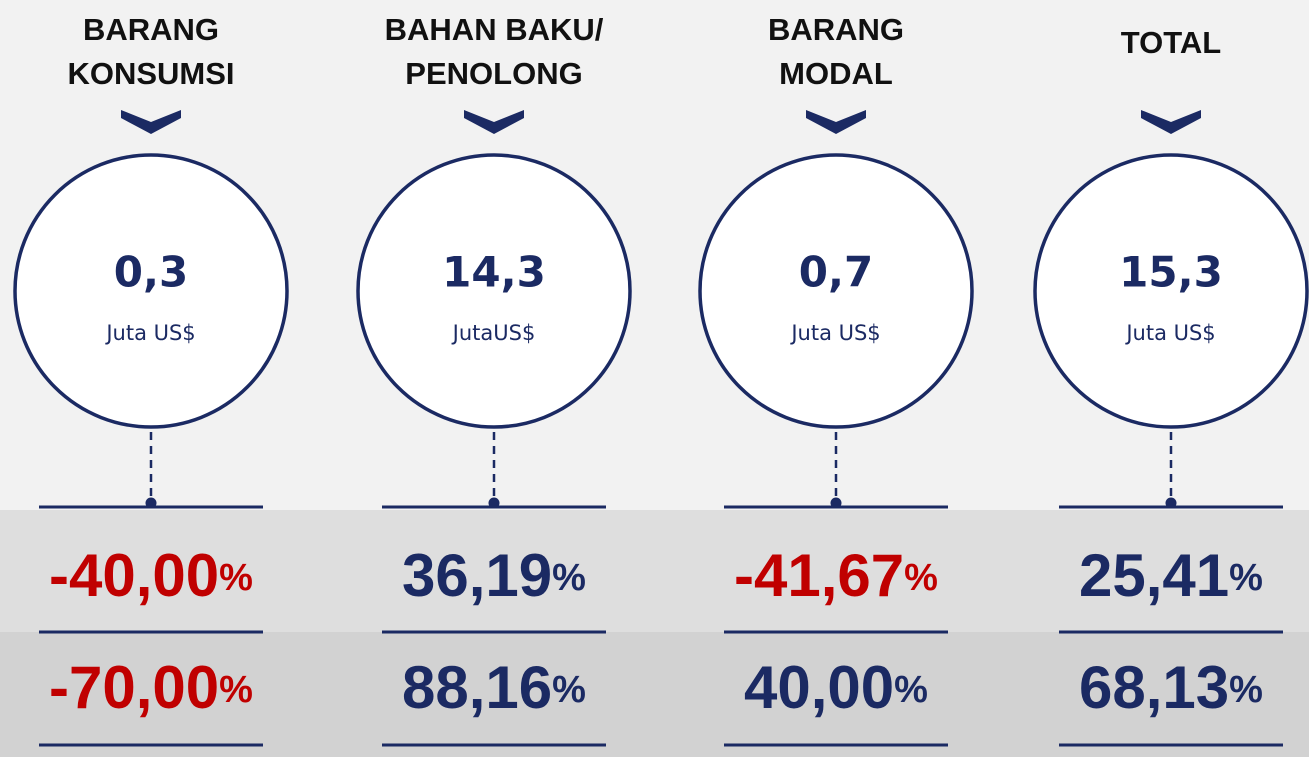 This screenshot has width=1309, height=757. I want to click on value: 0,7, so click(836, 272).